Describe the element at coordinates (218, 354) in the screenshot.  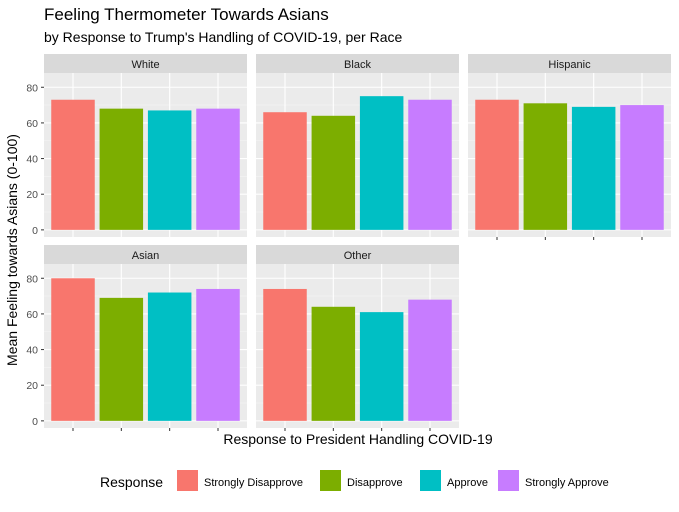
I see `bar-asian-strongly-approve` at that location.